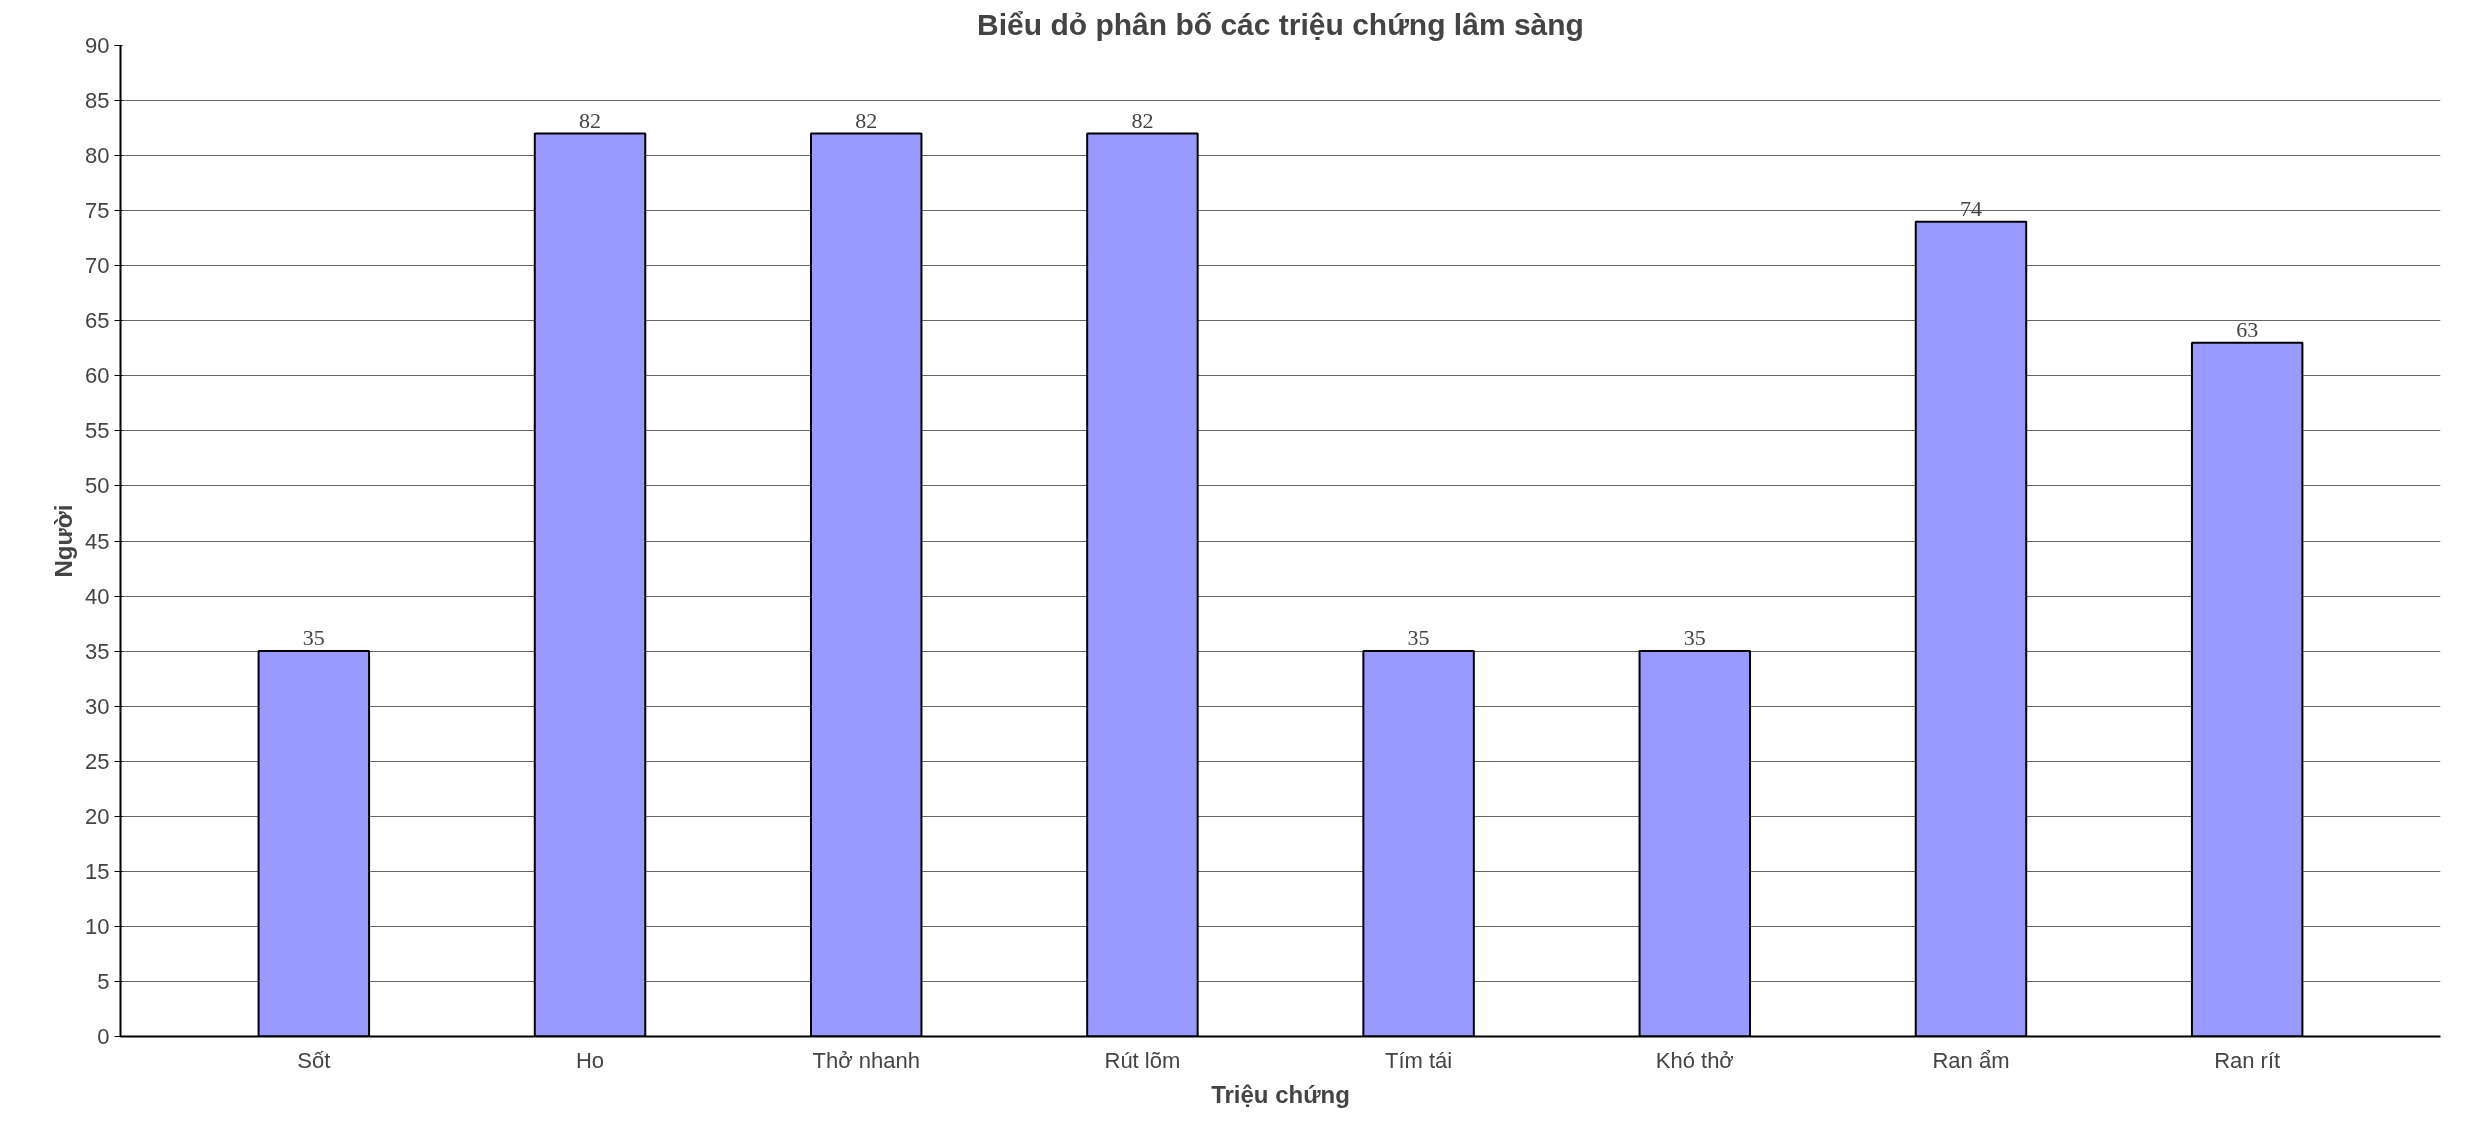  I want to click on y-tick-label: 50, so click(97, 486).